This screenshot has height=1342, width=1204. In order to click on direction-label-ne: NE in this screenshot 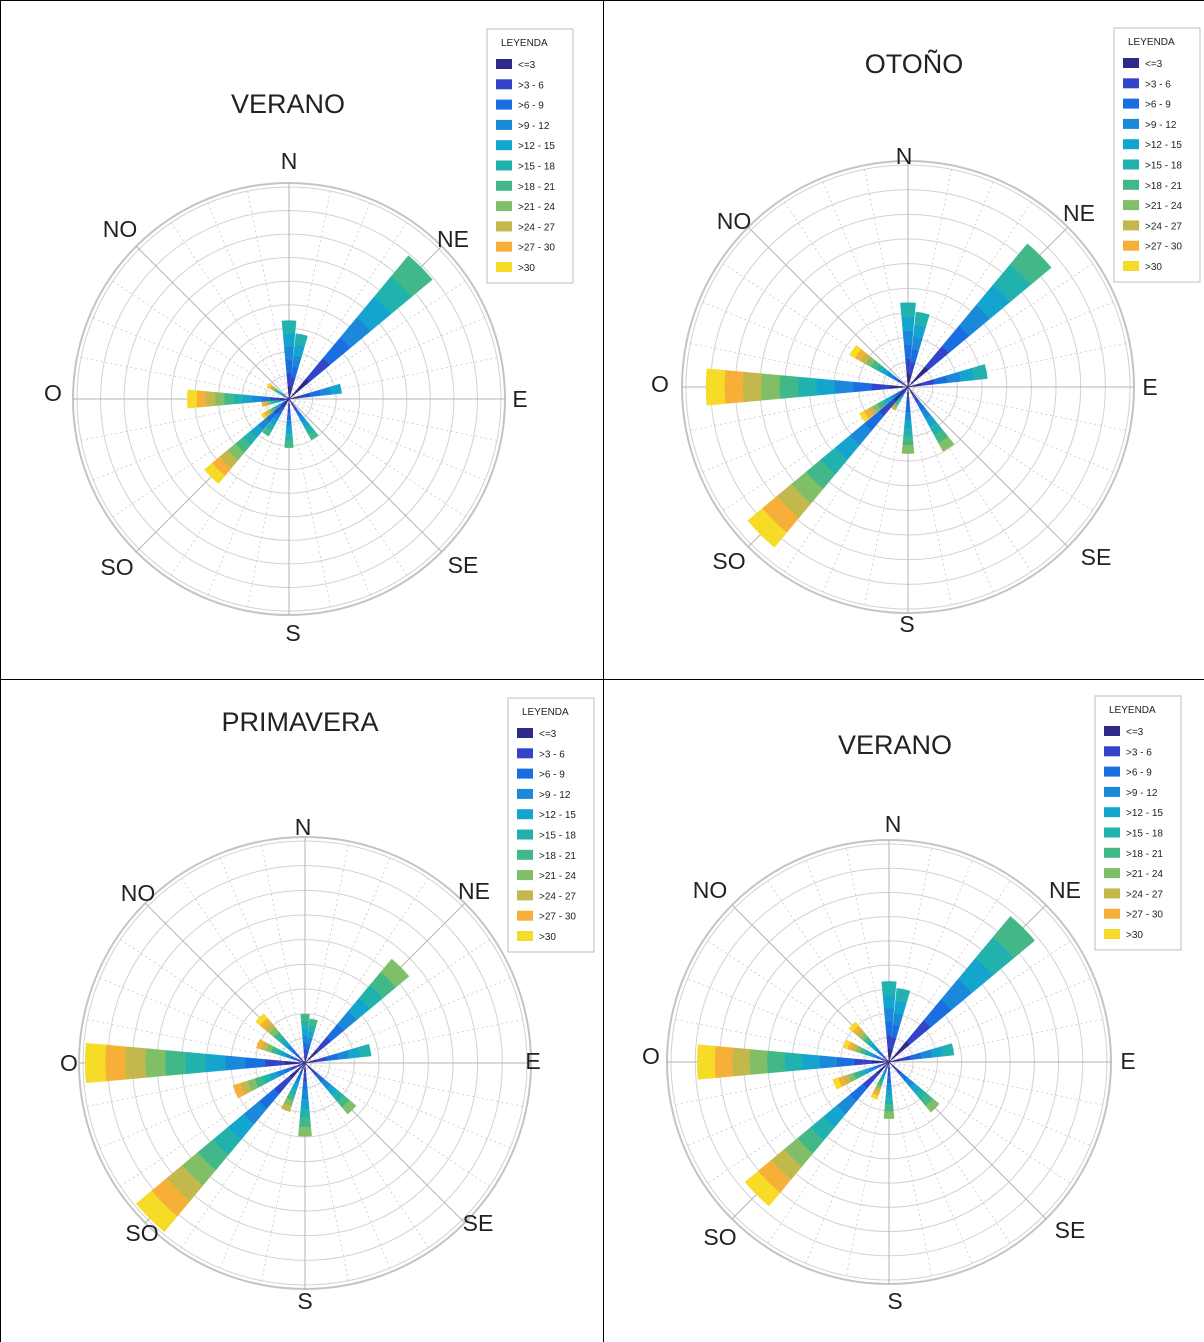, I will do `click(453, 239)`.